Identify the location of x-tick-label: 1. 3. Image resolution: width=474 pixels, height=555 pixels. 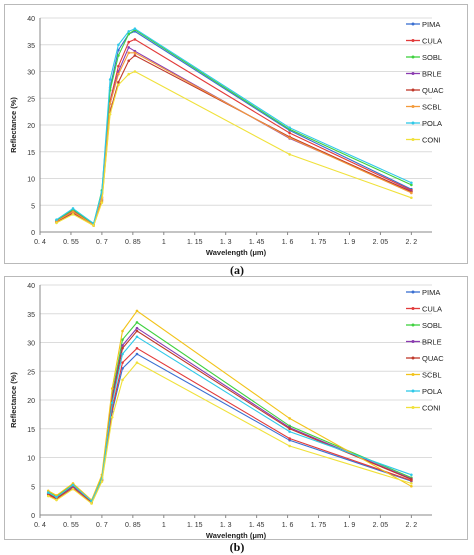
(226, 242).